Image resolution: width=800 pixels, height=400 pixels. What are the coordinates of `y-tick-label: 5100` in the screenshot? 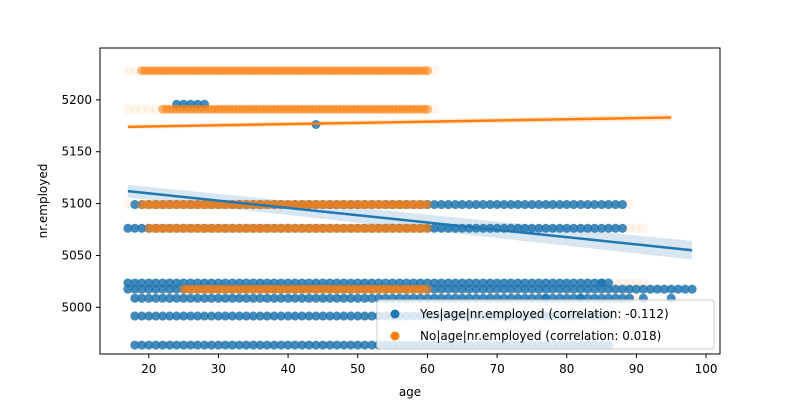 It's located at (76, 204).